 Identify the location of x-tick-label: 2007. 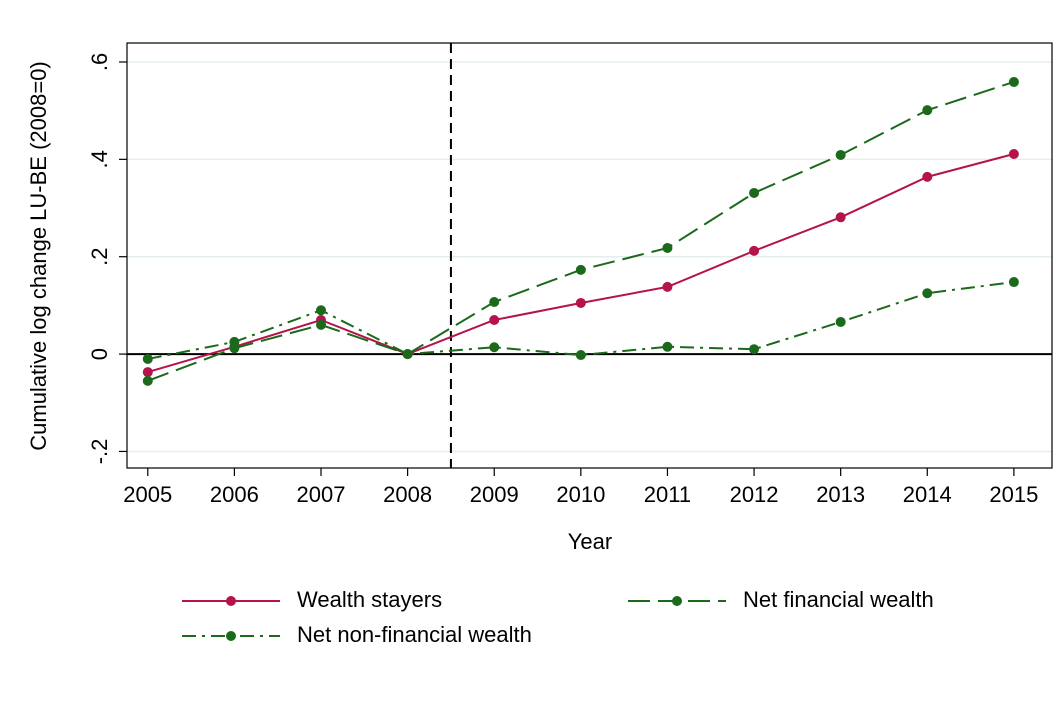
(321, 494).